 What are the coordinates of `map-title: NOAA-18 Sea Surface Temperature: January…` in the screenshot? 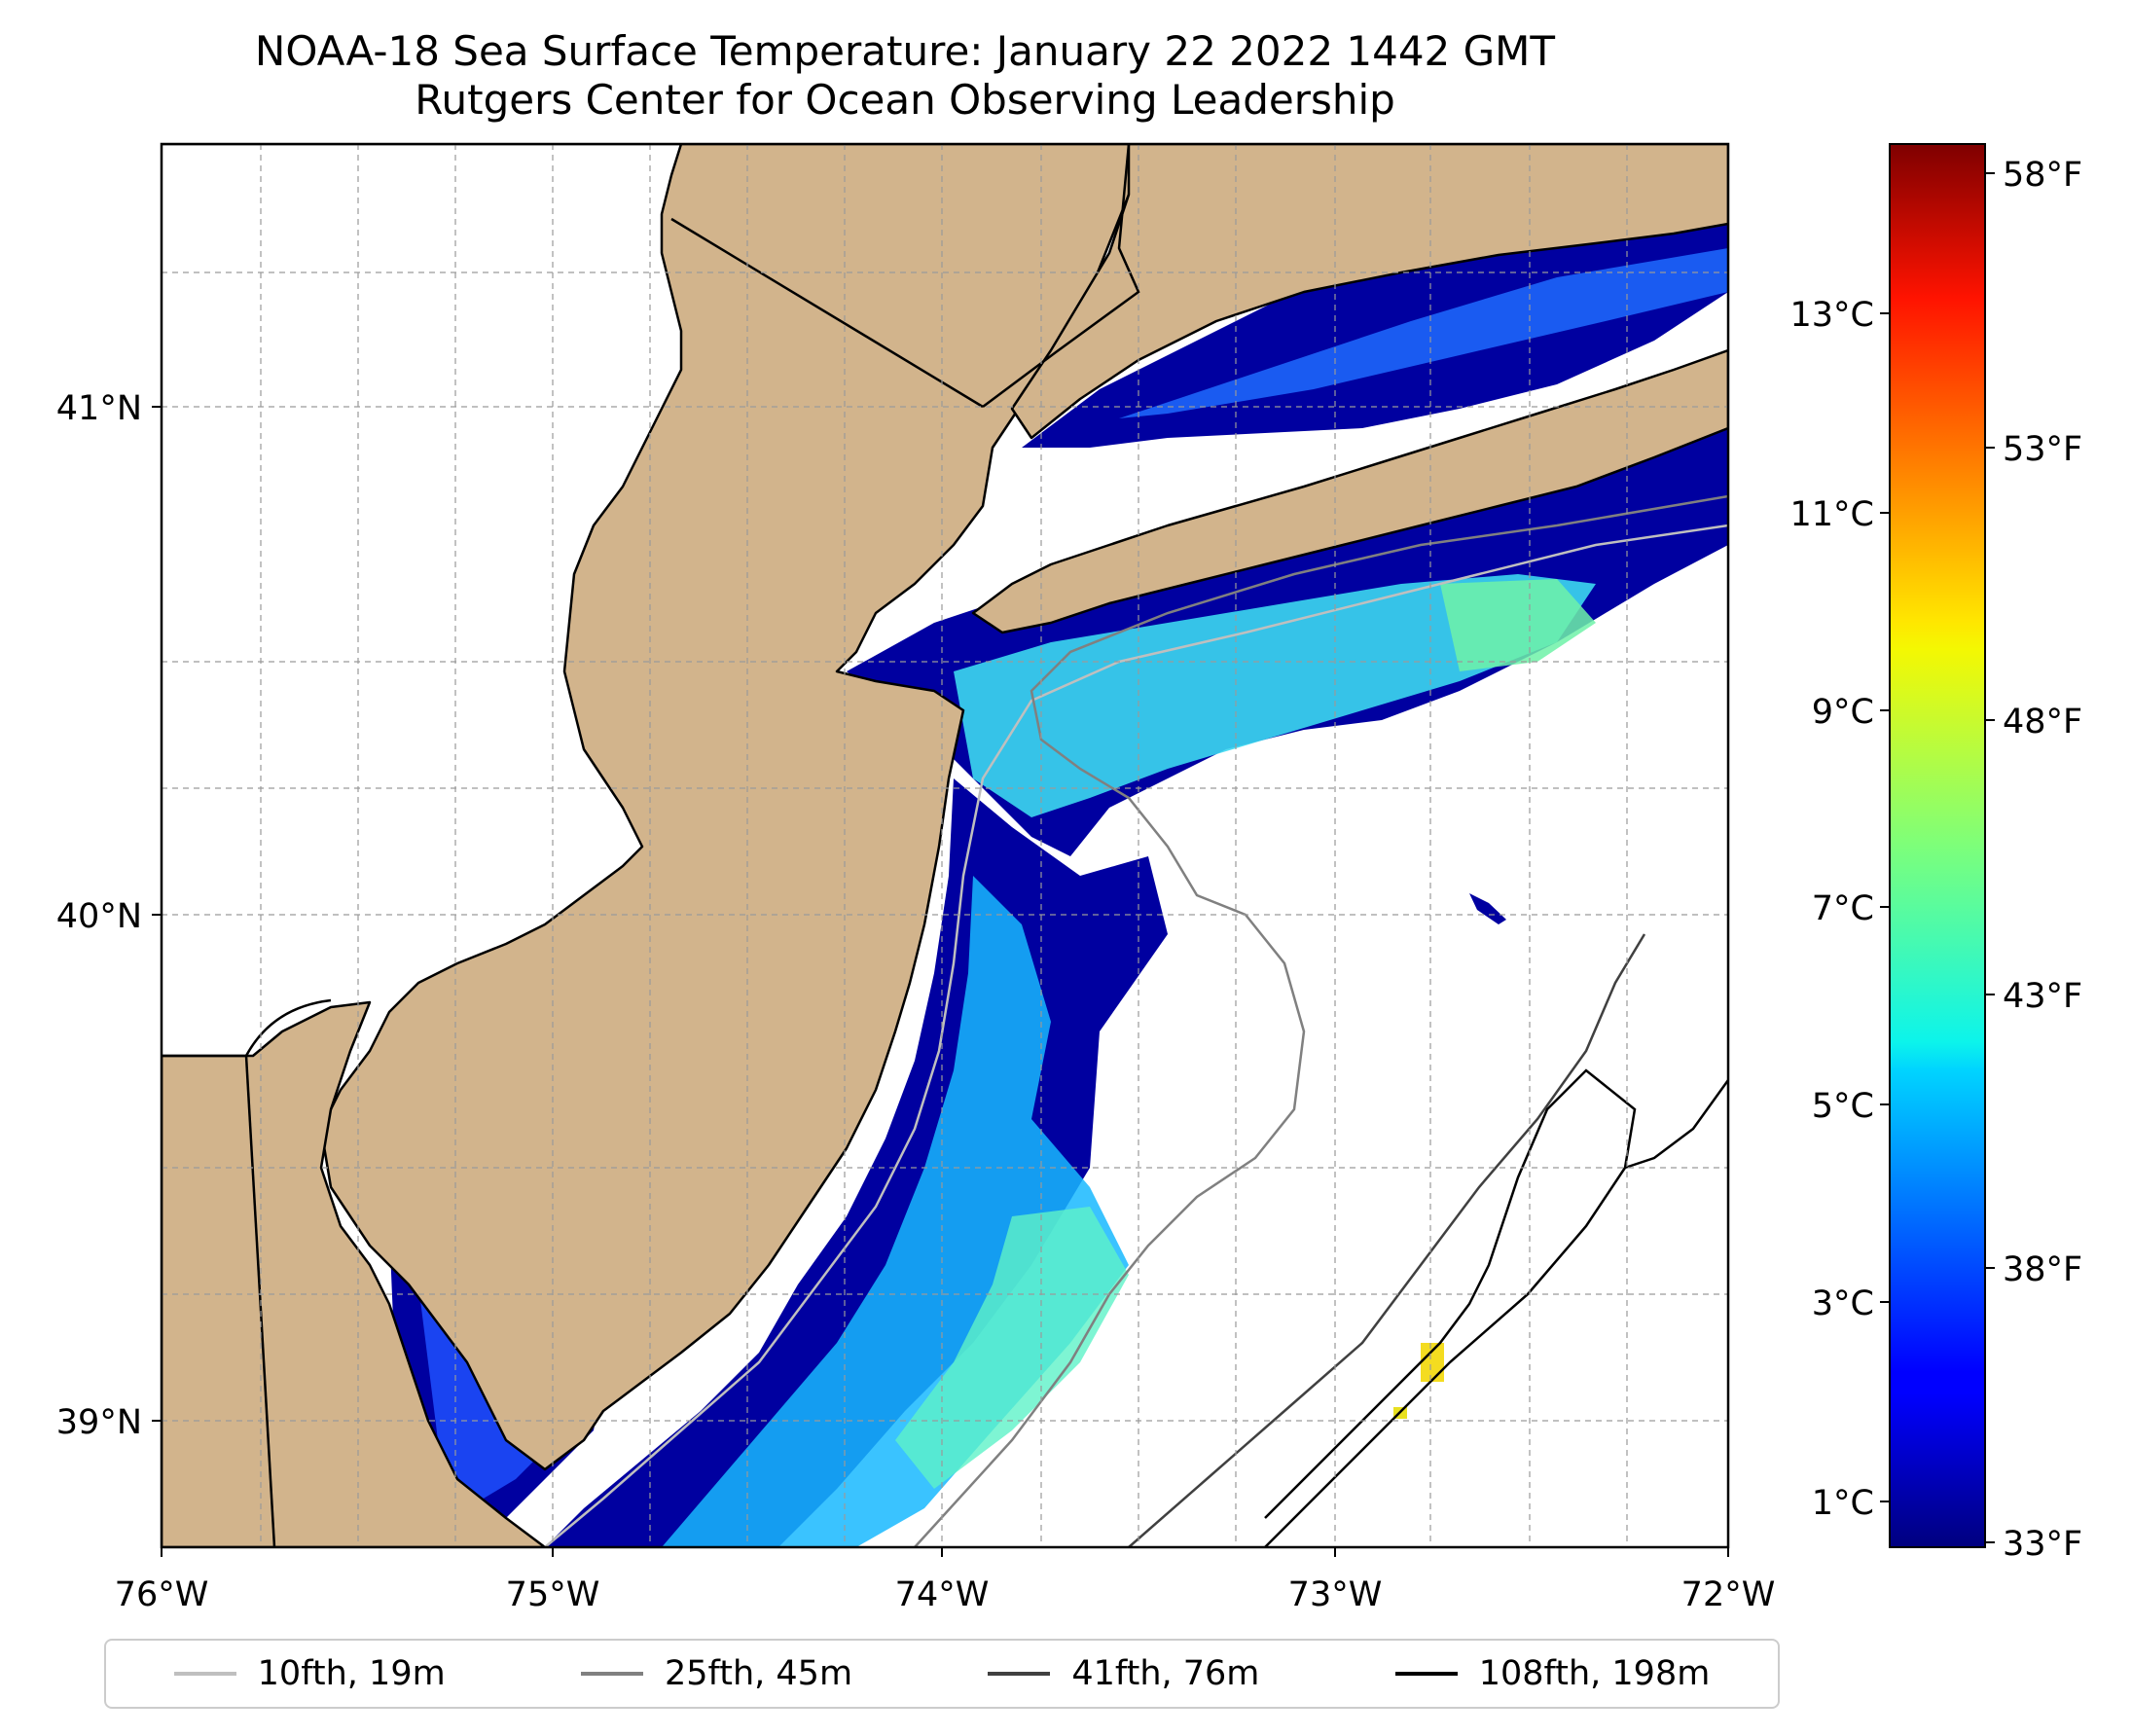 It's located at (905, 76).